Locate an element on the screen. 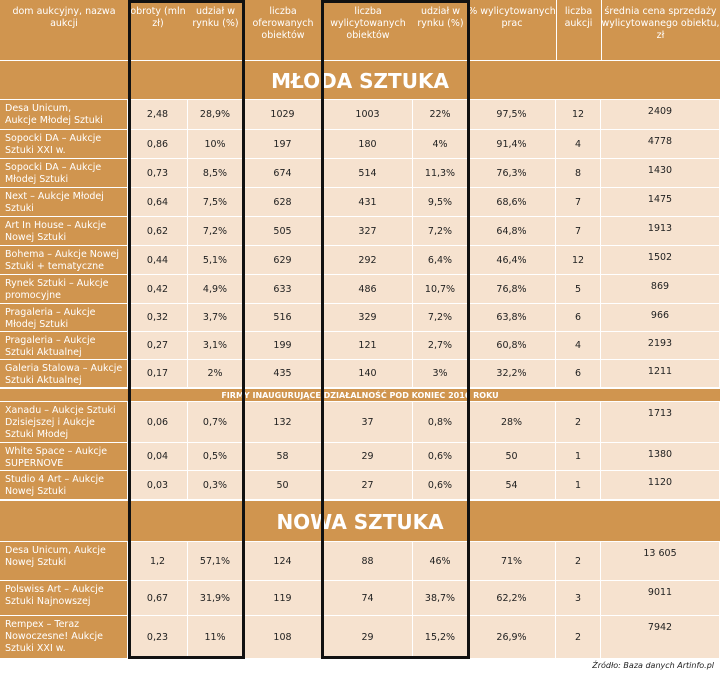 This screenshot has height=679, width=720. source-note: Źródło: Baza danych Artinfo.pl is located at coordinates (653, 665).